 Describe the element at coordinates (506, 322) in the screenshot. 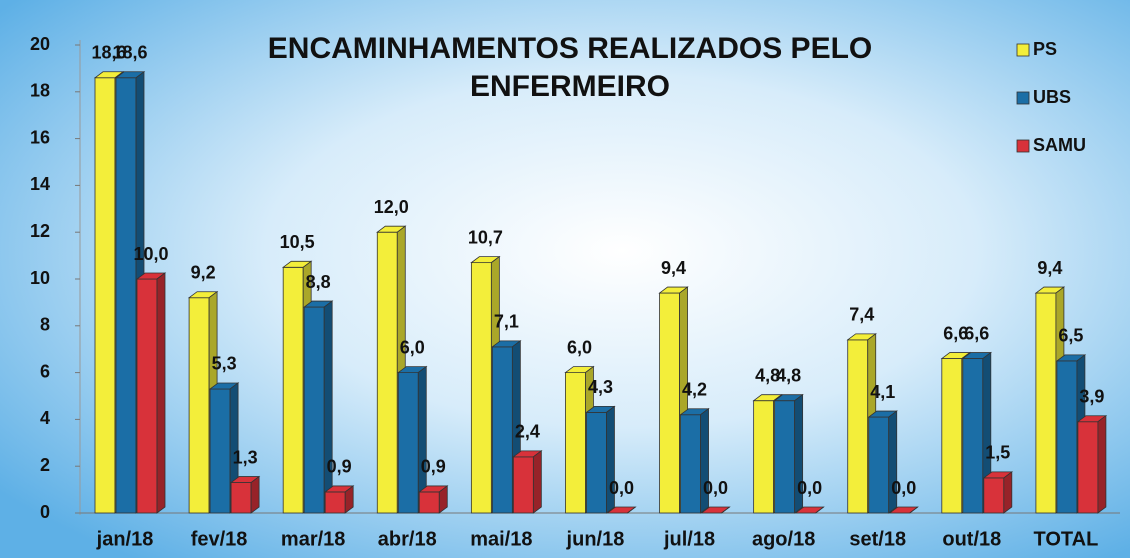

I see `data-label: 7,1` at that location.